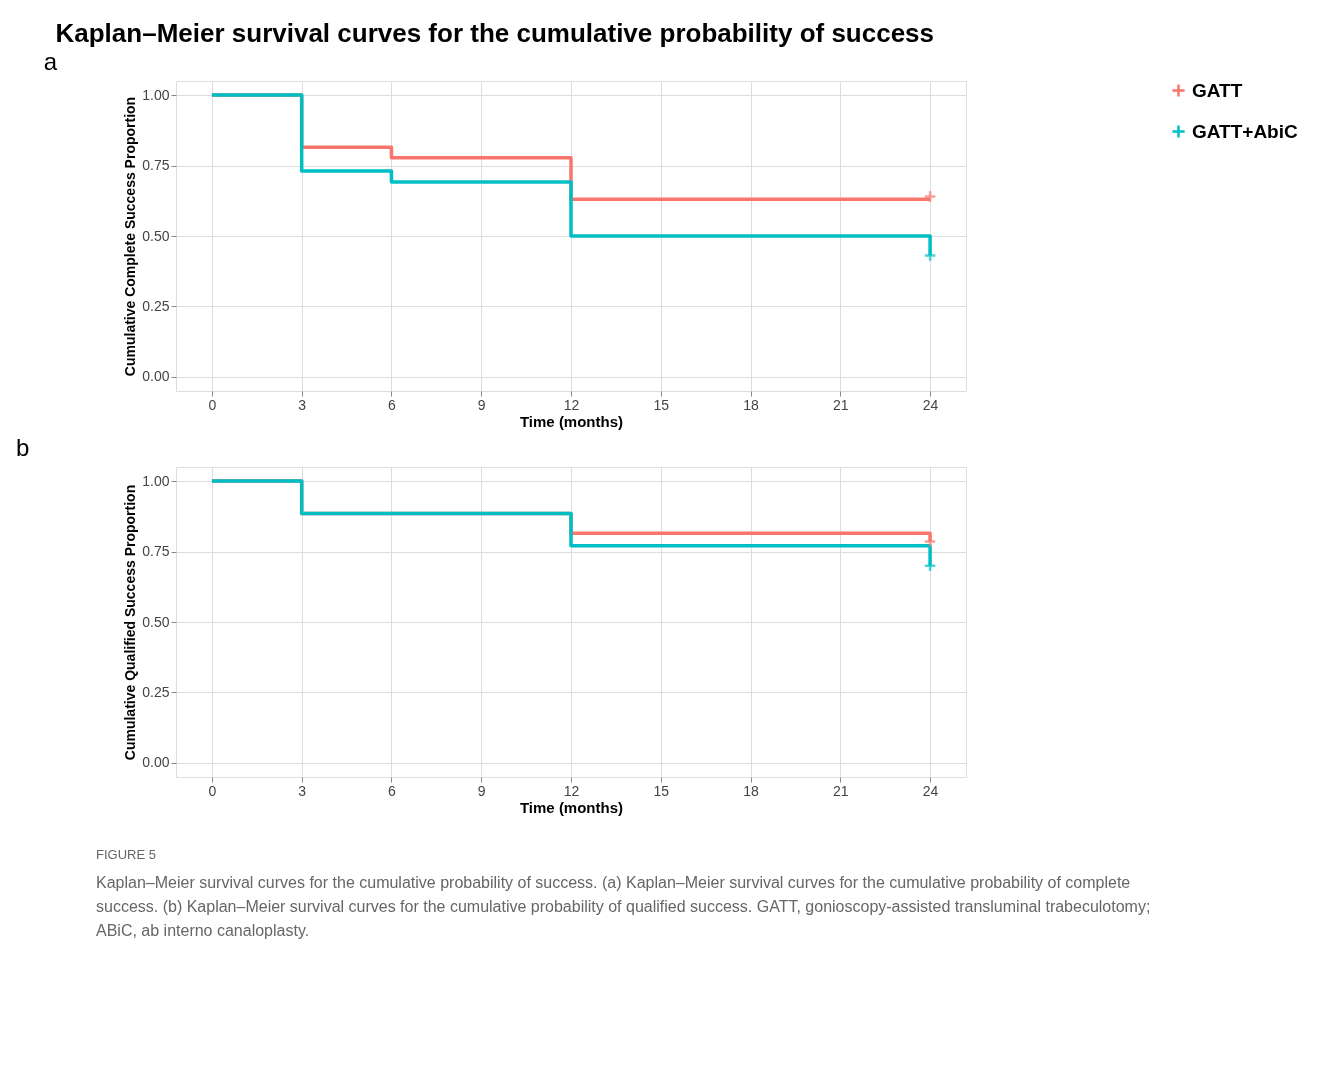 The width and height of the screenshot is (1325, 1081). I want to click on y-axis-title: Cumulative Complete Success Proportion, so click(130, 236).